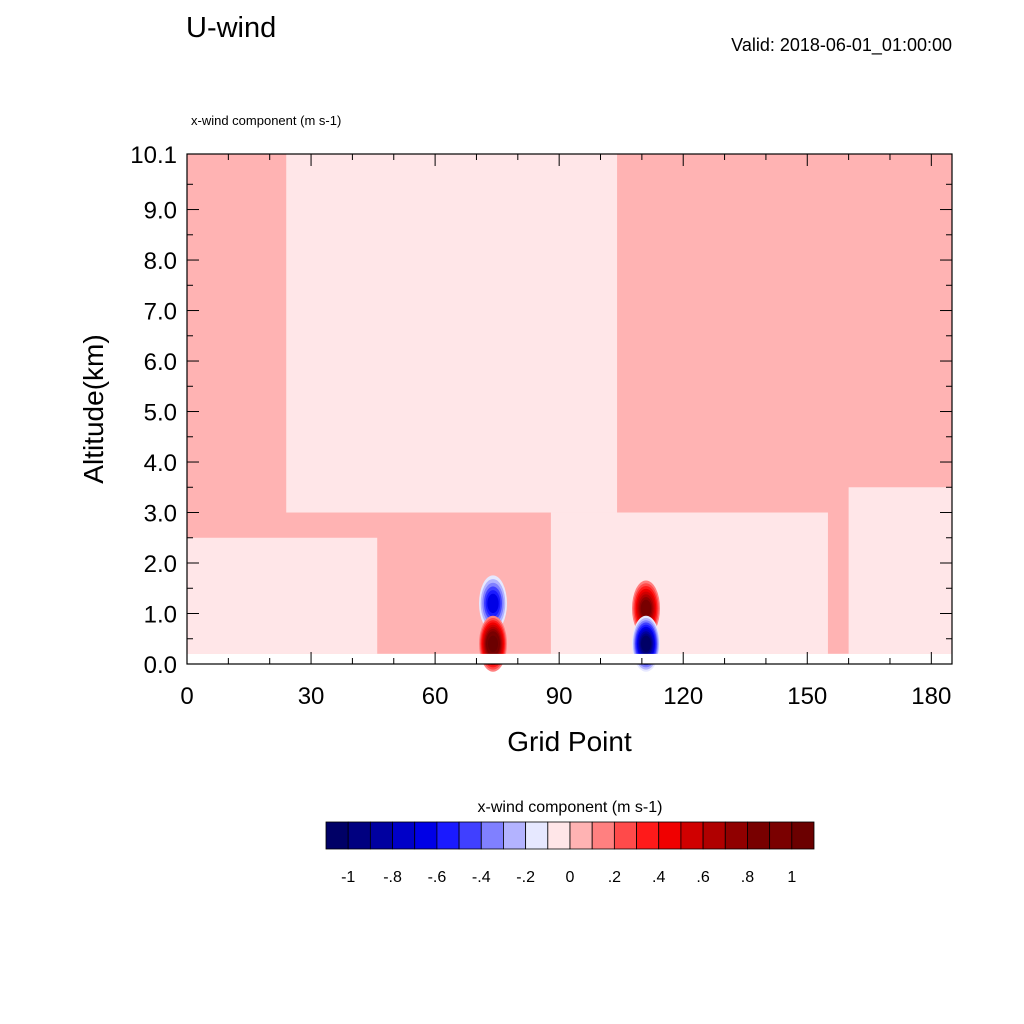  Describe the element at coordinates (570, 853) in the screenshot. I see `colorbar: -1 -.8 -.6 -.4 -.2 0 .2 .4 .6 .8 1` at that location.